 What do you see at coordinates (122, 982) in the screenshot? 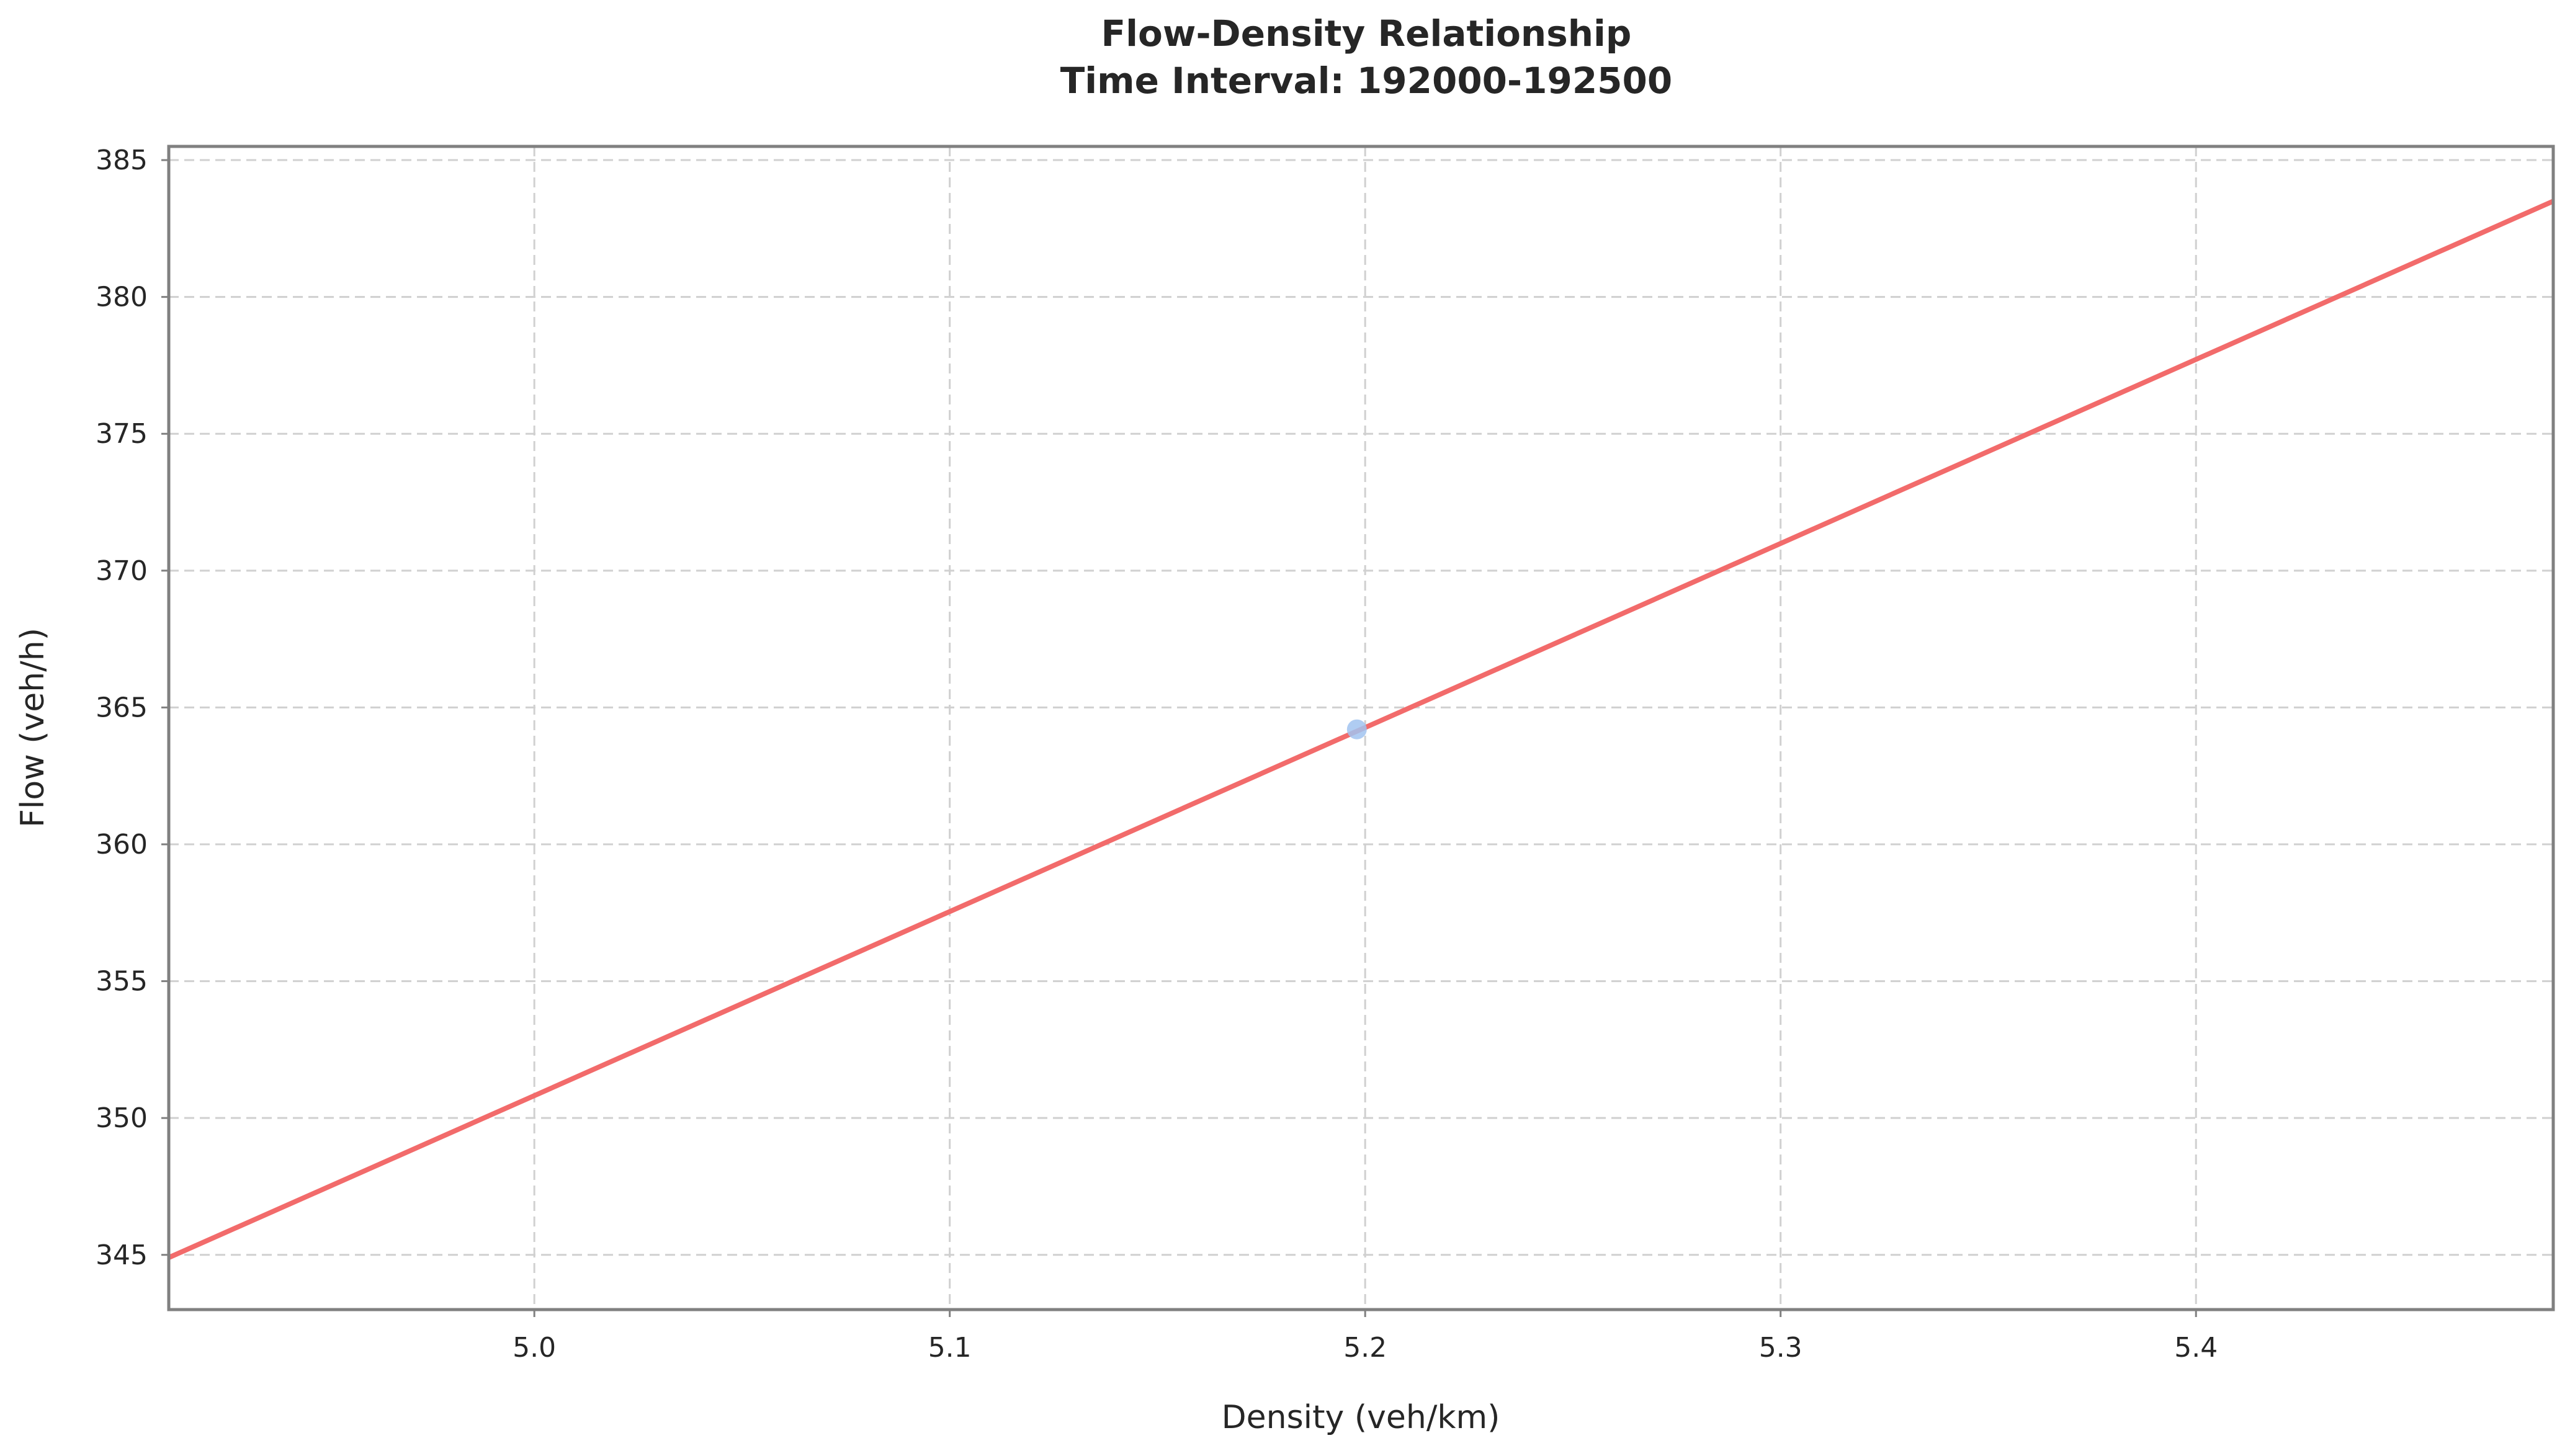
I see `y-tick-label: 355` at bounding box center [122, 982].